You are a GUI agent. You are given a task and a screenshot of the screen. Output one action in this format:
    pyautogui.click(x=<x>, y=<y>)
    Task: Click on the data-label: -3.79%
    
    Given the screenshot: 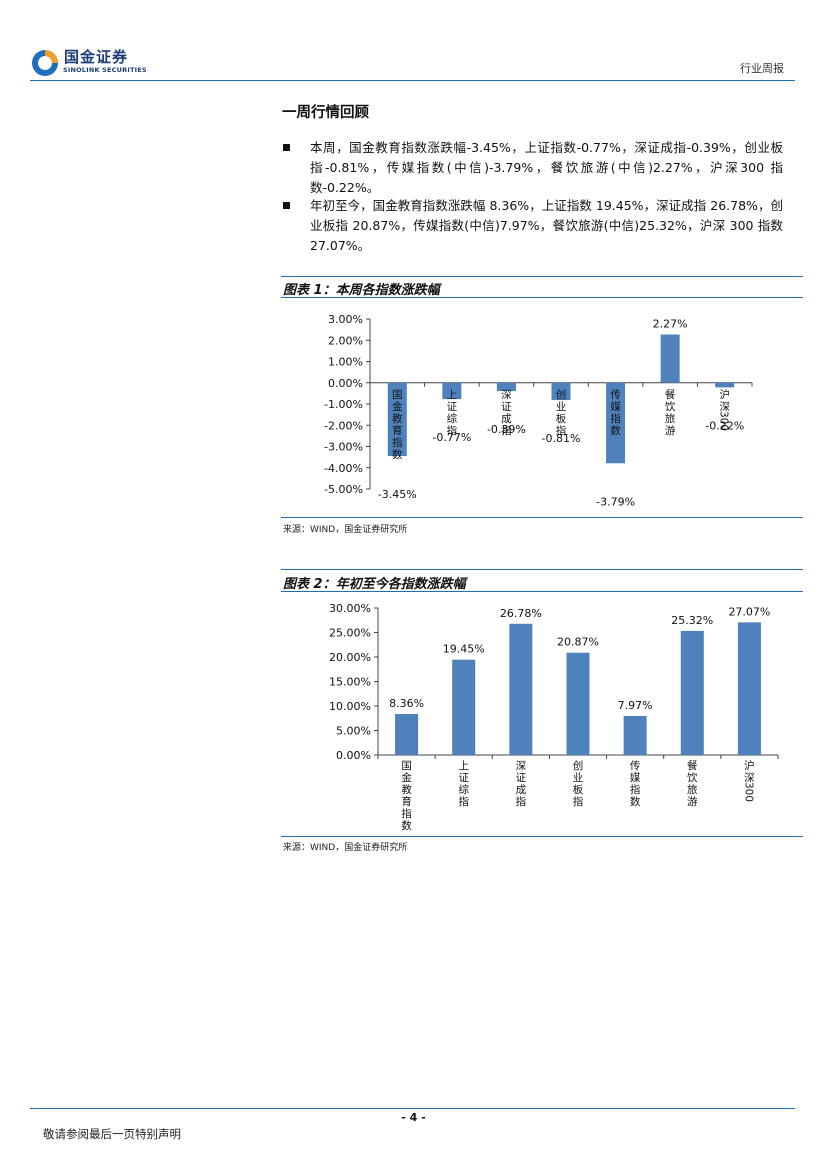 What is the action you would take?
    pyautogui.click(x=615, y=501)
    